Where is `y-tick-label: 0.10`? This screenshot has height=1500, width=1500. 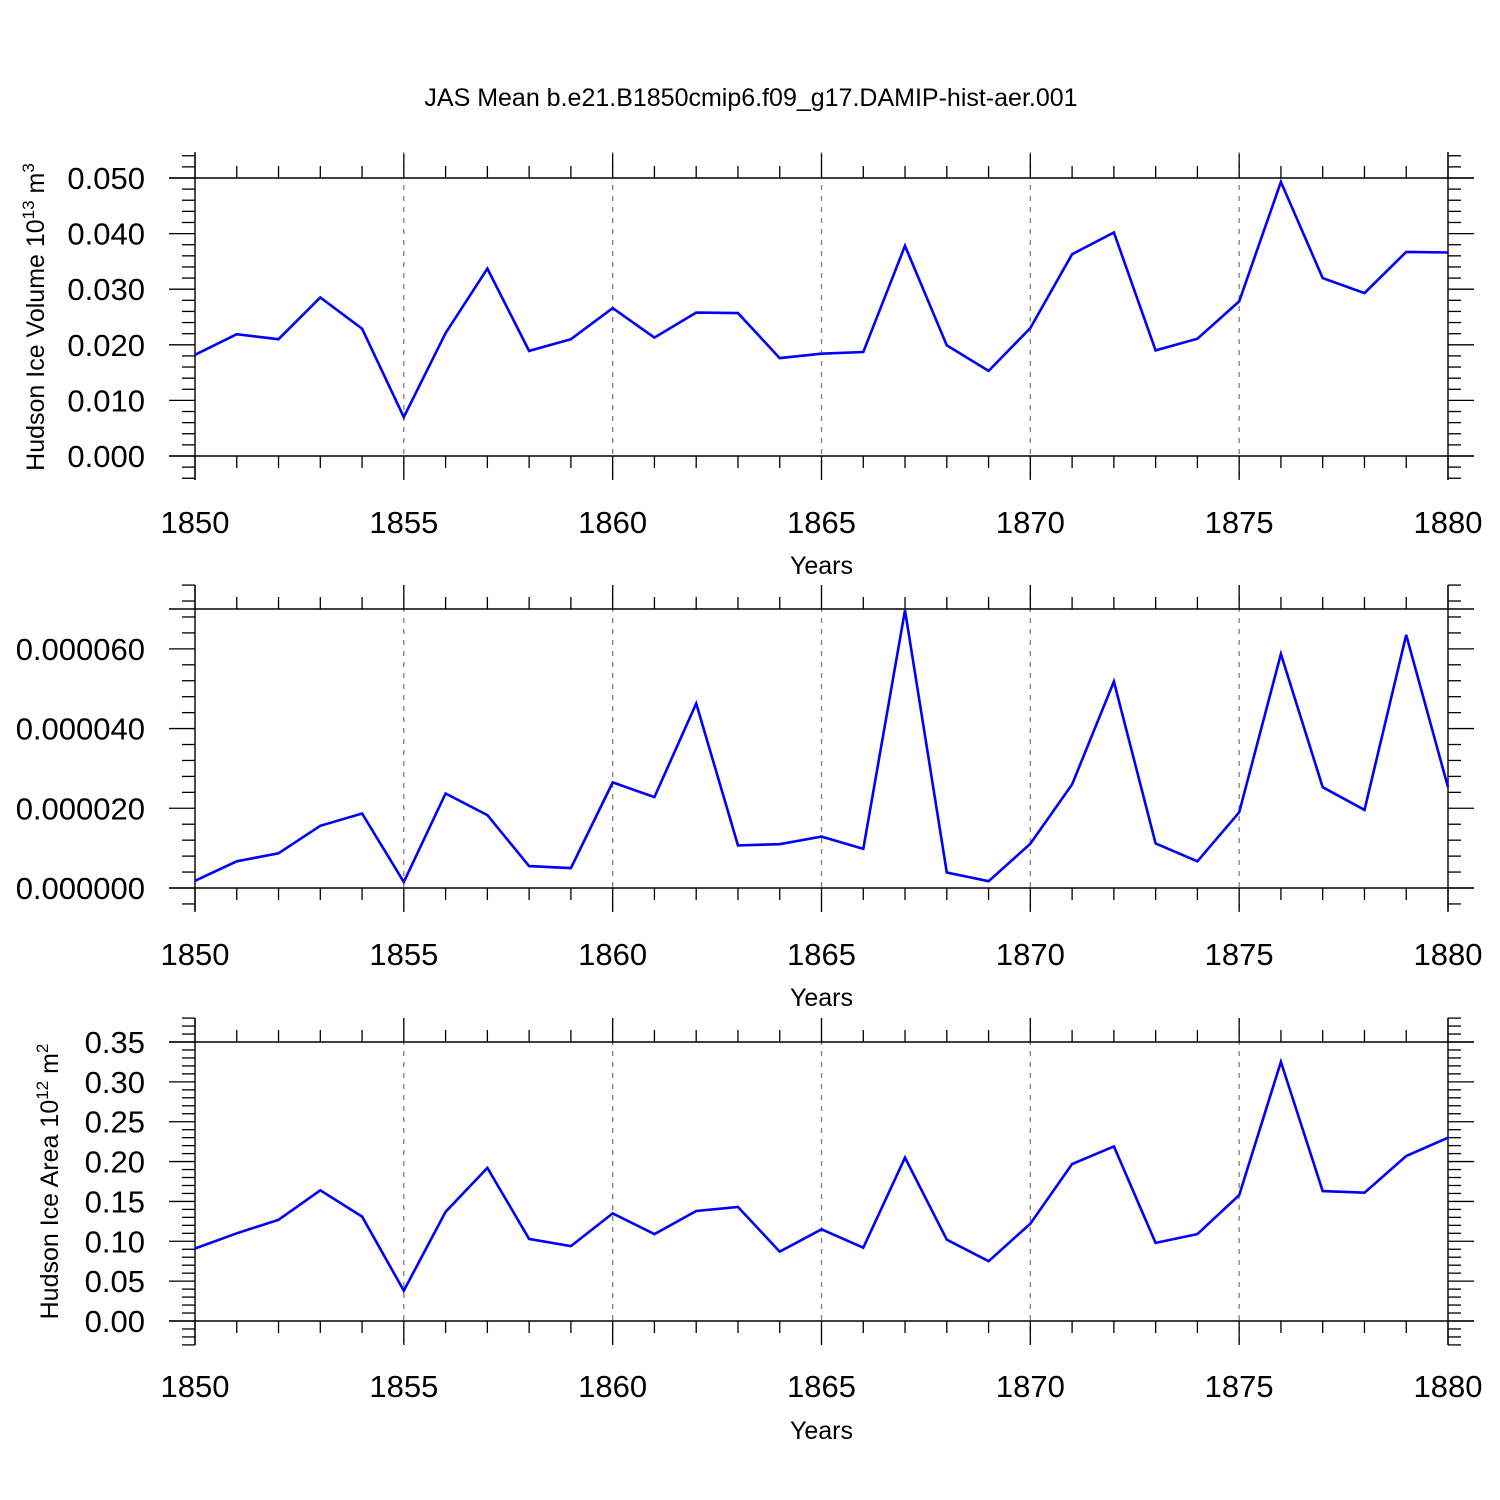
y-tick-label: 0.10 is located at coordinates (115, 1241).